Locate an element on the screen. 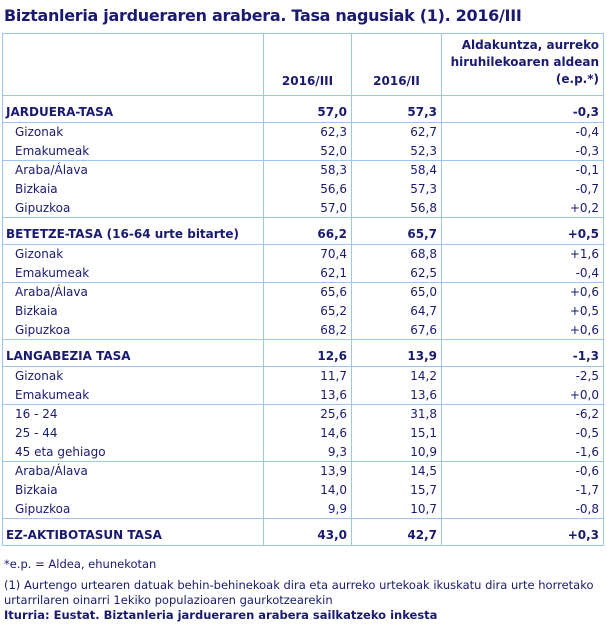 Image resolution: width=607 pixels, height=632 pixels. table-row: Gizonak 11,7 14,2 -2,5 is located at coordinates (303, 376).